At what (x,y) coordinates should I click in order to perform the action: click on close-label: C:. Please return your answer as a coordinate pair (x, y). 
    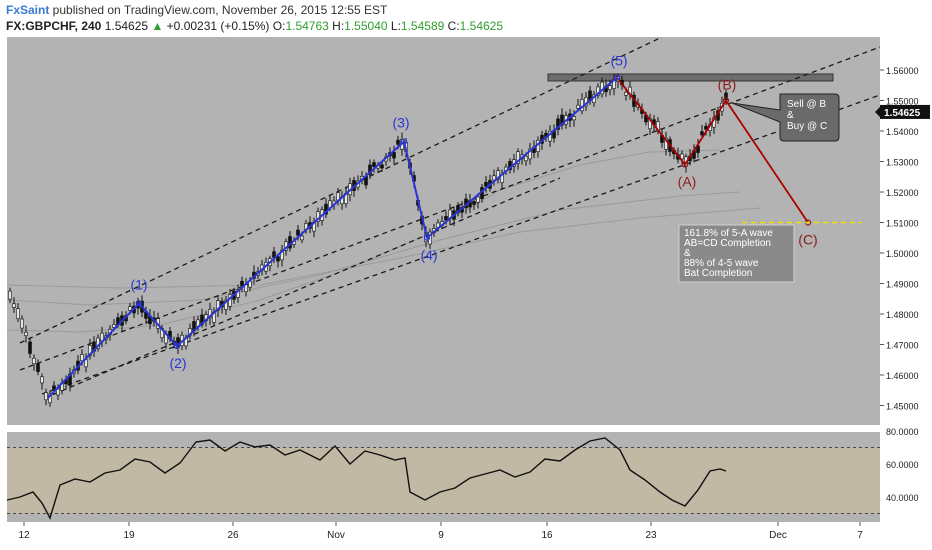
    Looking at the image, I should click on (453, 26).